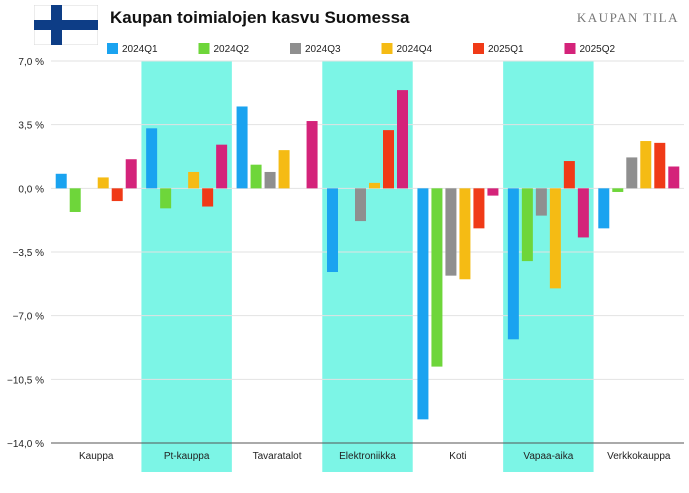 Image resolution: width=689 pixels, height=493 pixels. Describe the element at coordinates (548, 456) in the screenshot. I see `x-tick-label: Vapaa-aika` at that location.